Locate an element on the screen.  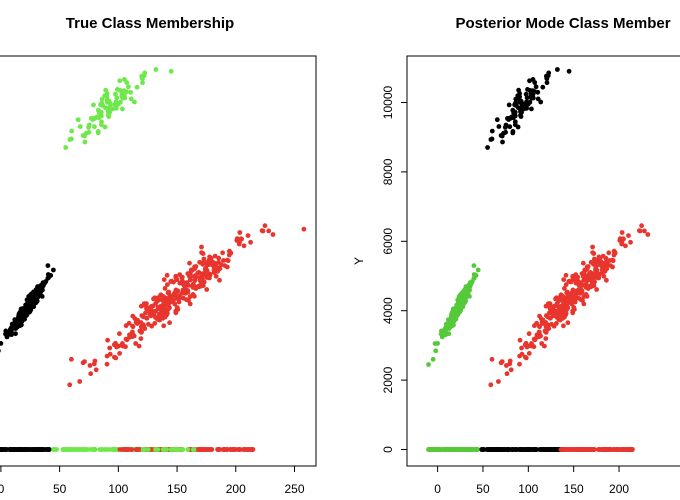
chart-title: Posterior Mode Class Member is located at coordinates (562, 23).